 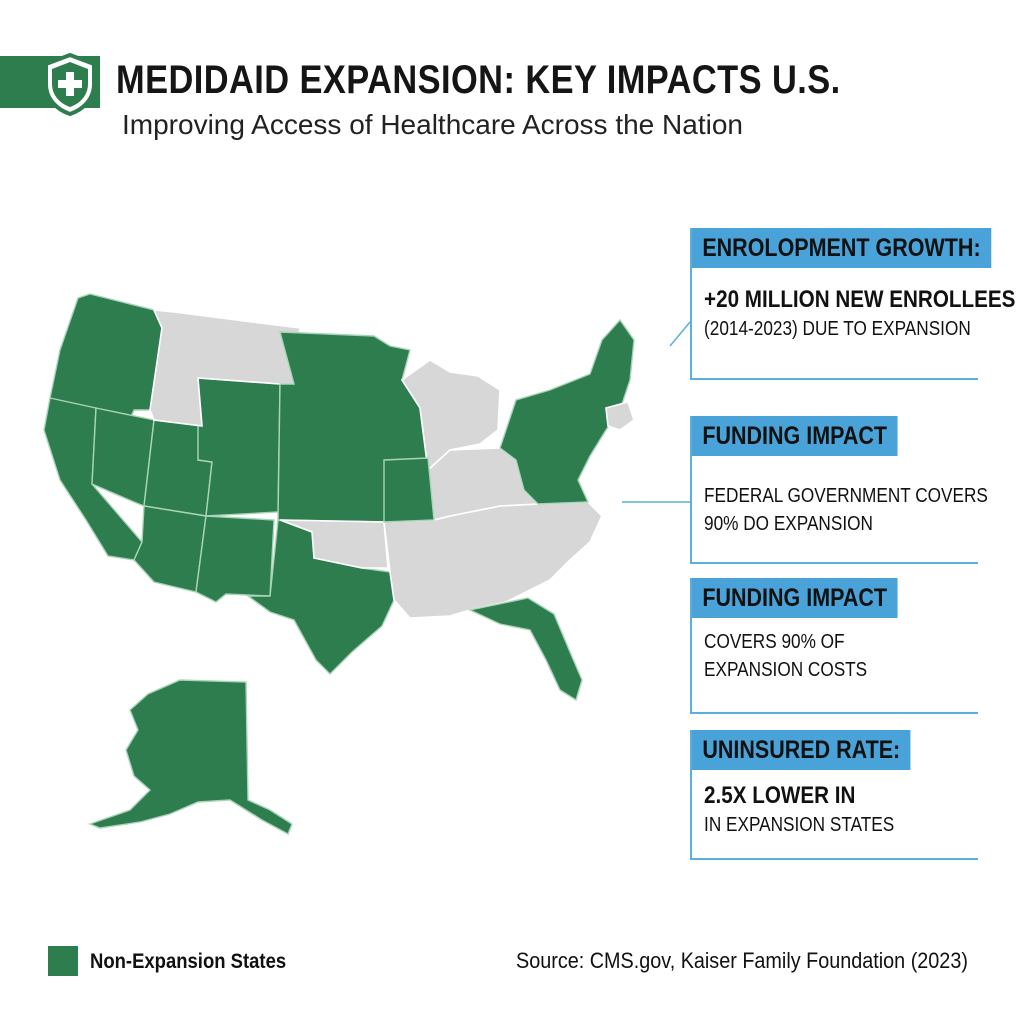 I want to click on card-line: EXPANSION COSTS, so click(x=786, y=670).